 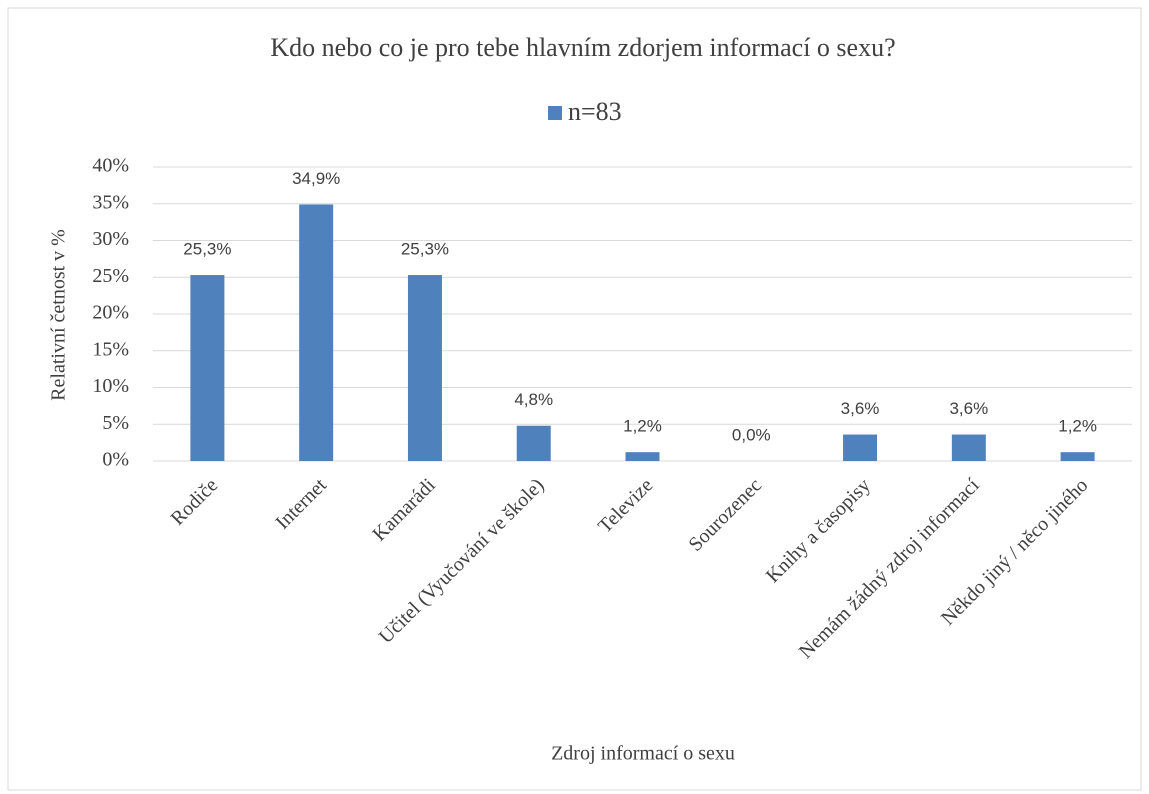 What do you see at coordinates (110, 386) in the screenshot?
I see `y-tick-label: 10%` at bounding box center [110, 386].